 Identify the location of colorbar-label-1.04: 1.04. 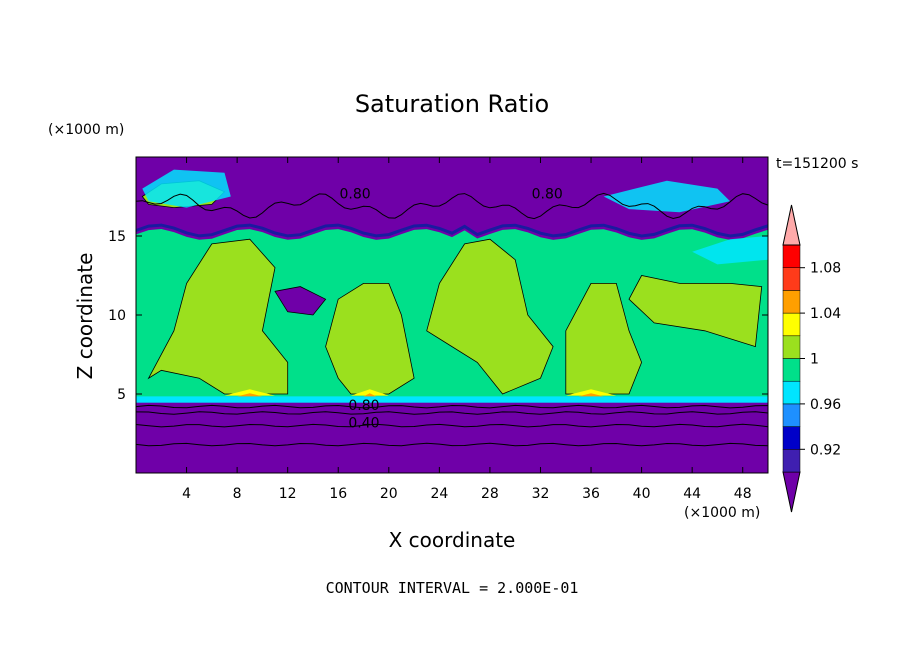
(825, 314).